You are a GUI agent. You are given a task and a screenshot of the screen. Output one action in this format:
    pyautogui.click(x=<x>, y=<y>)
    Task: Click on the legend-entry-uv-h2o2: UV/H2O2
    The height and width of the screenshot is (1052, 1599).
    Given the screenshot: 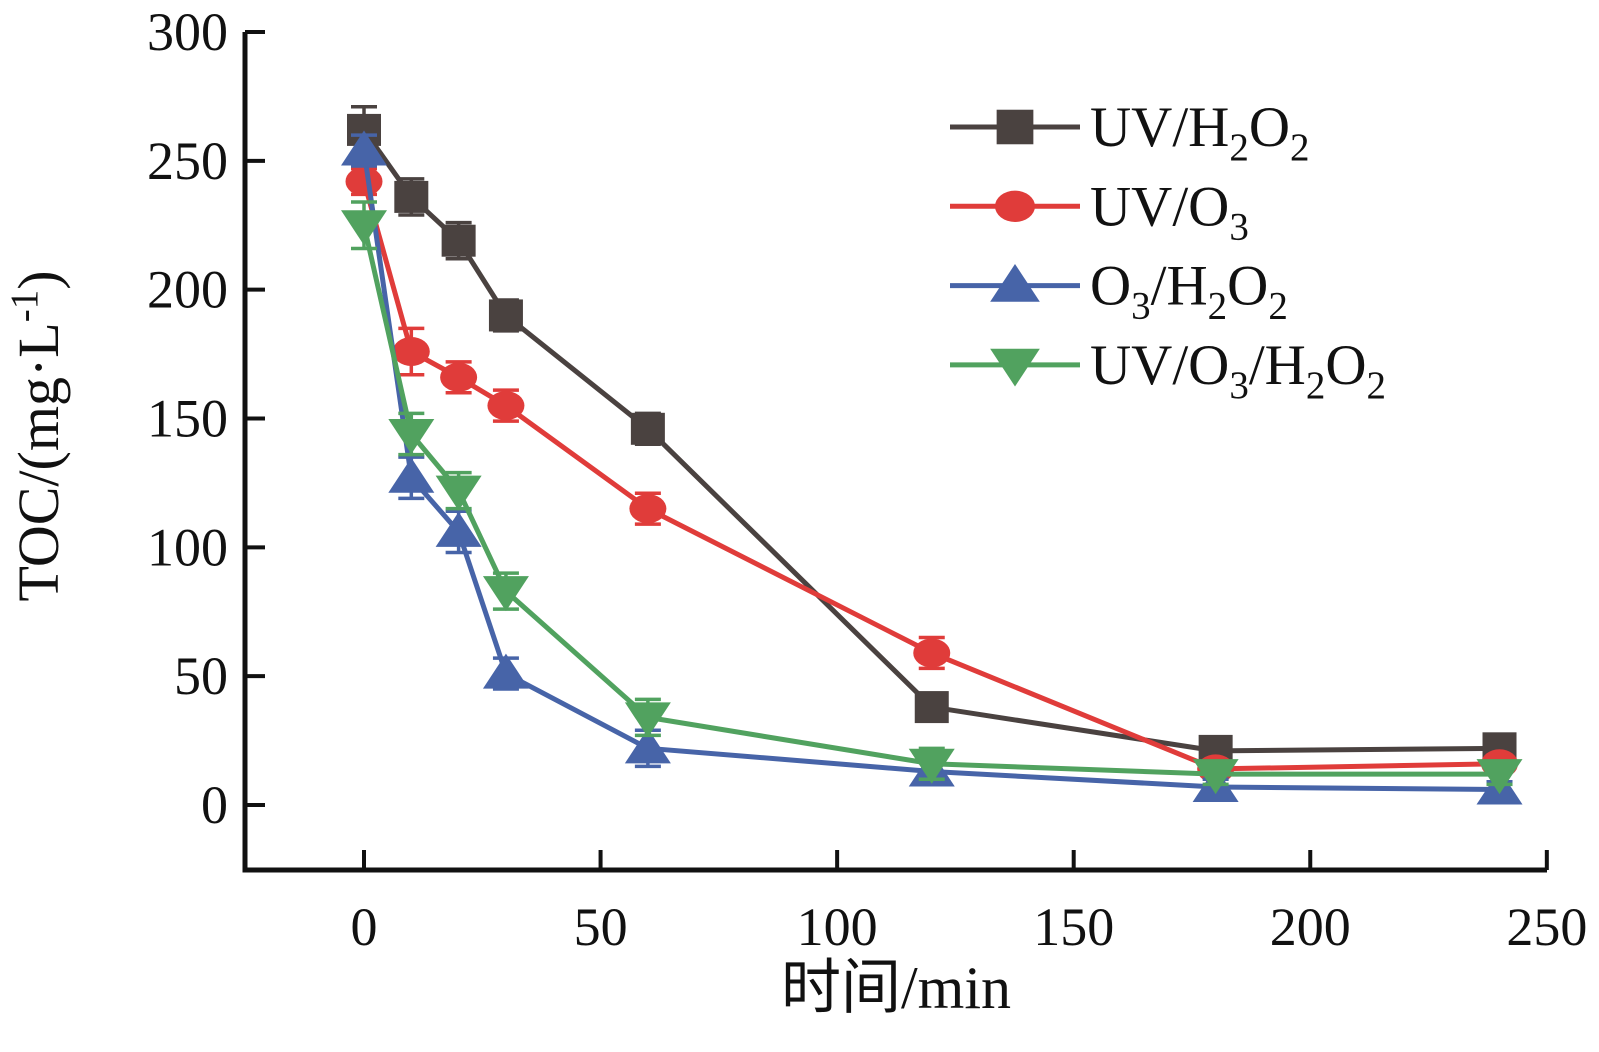 What is the action you would take?
    pyautogui.click(x=1130, y=132)
    